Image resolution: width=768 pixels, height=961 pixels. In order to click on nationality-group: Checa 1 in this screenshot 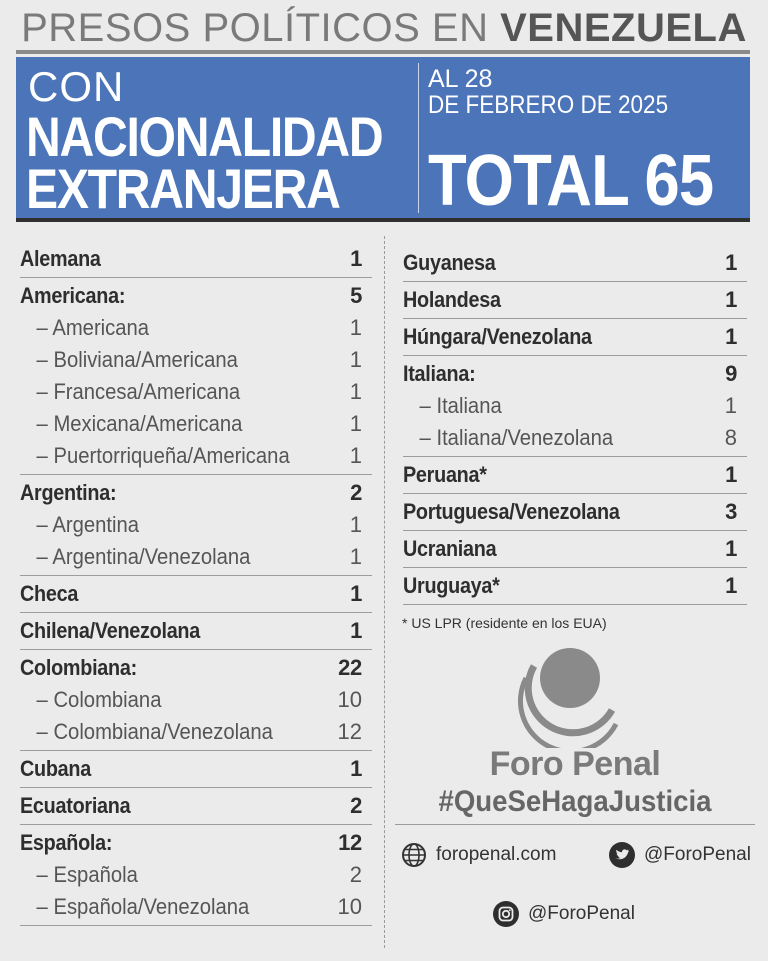, I will do `click(196, 594)`.